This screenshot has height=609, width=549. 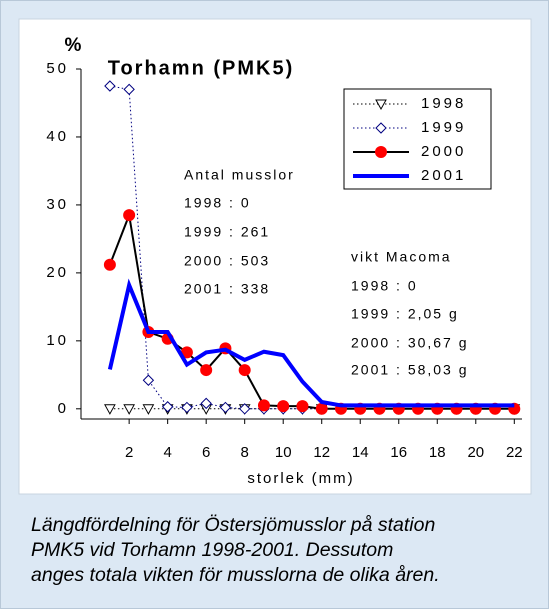 I want to click on y-tick-label: 0, so click(x=63, y=408).